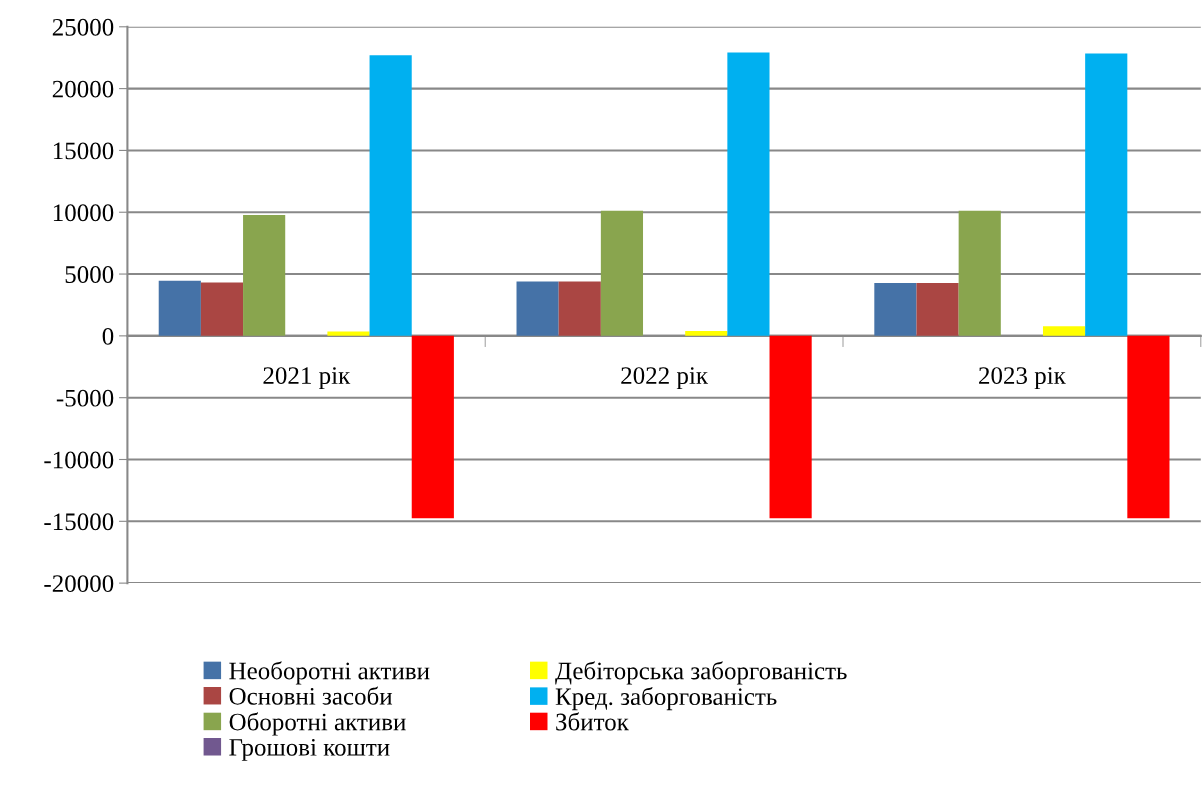  Describe the element at coordinates (665, 378) in the screenshot. I see `x-tick-label: 2022 рік` at that location.